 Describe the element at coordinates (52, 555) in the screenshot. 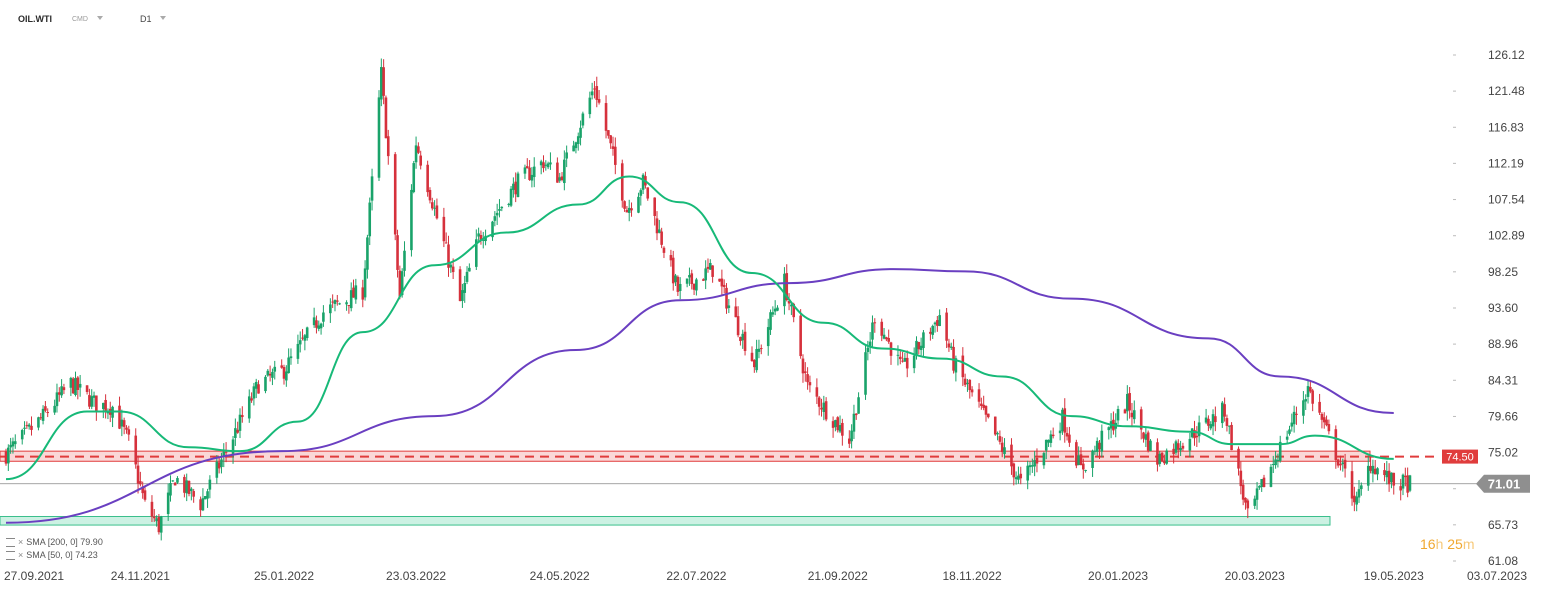

I see `legend-sma50: × SMA [50, 0] 74.23` at that location.